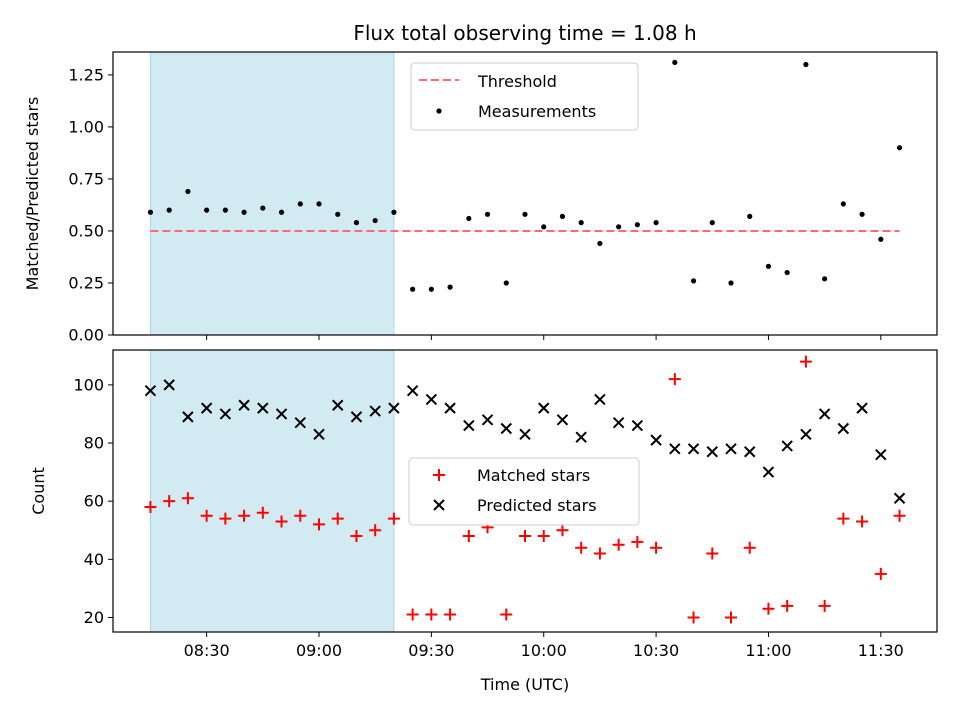 The height and width of the screenshot is (720, 960). What do you see at coordinates (881, 650) in the screenshot?
I see `x-tick-label: 11:30` at bounding box center [881, 650].